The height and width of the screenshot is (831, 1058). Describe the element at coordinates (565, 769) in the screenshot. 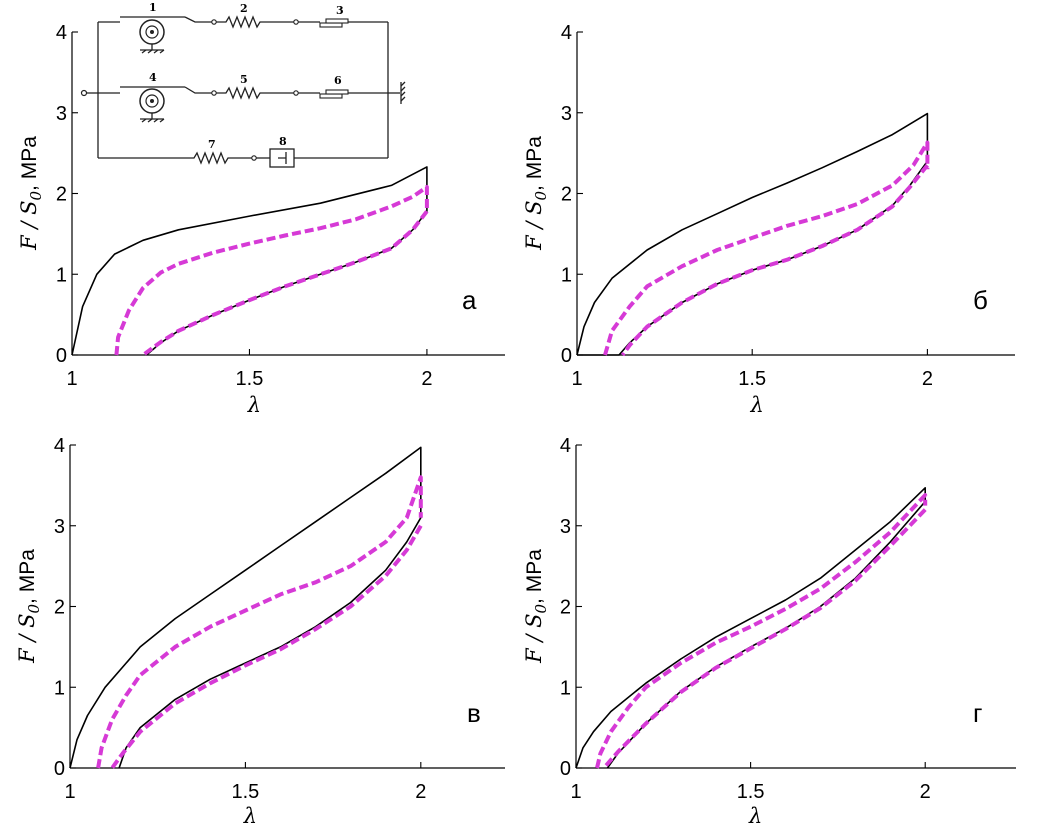

I see `y-tick-label-g-0: 0` at that location.